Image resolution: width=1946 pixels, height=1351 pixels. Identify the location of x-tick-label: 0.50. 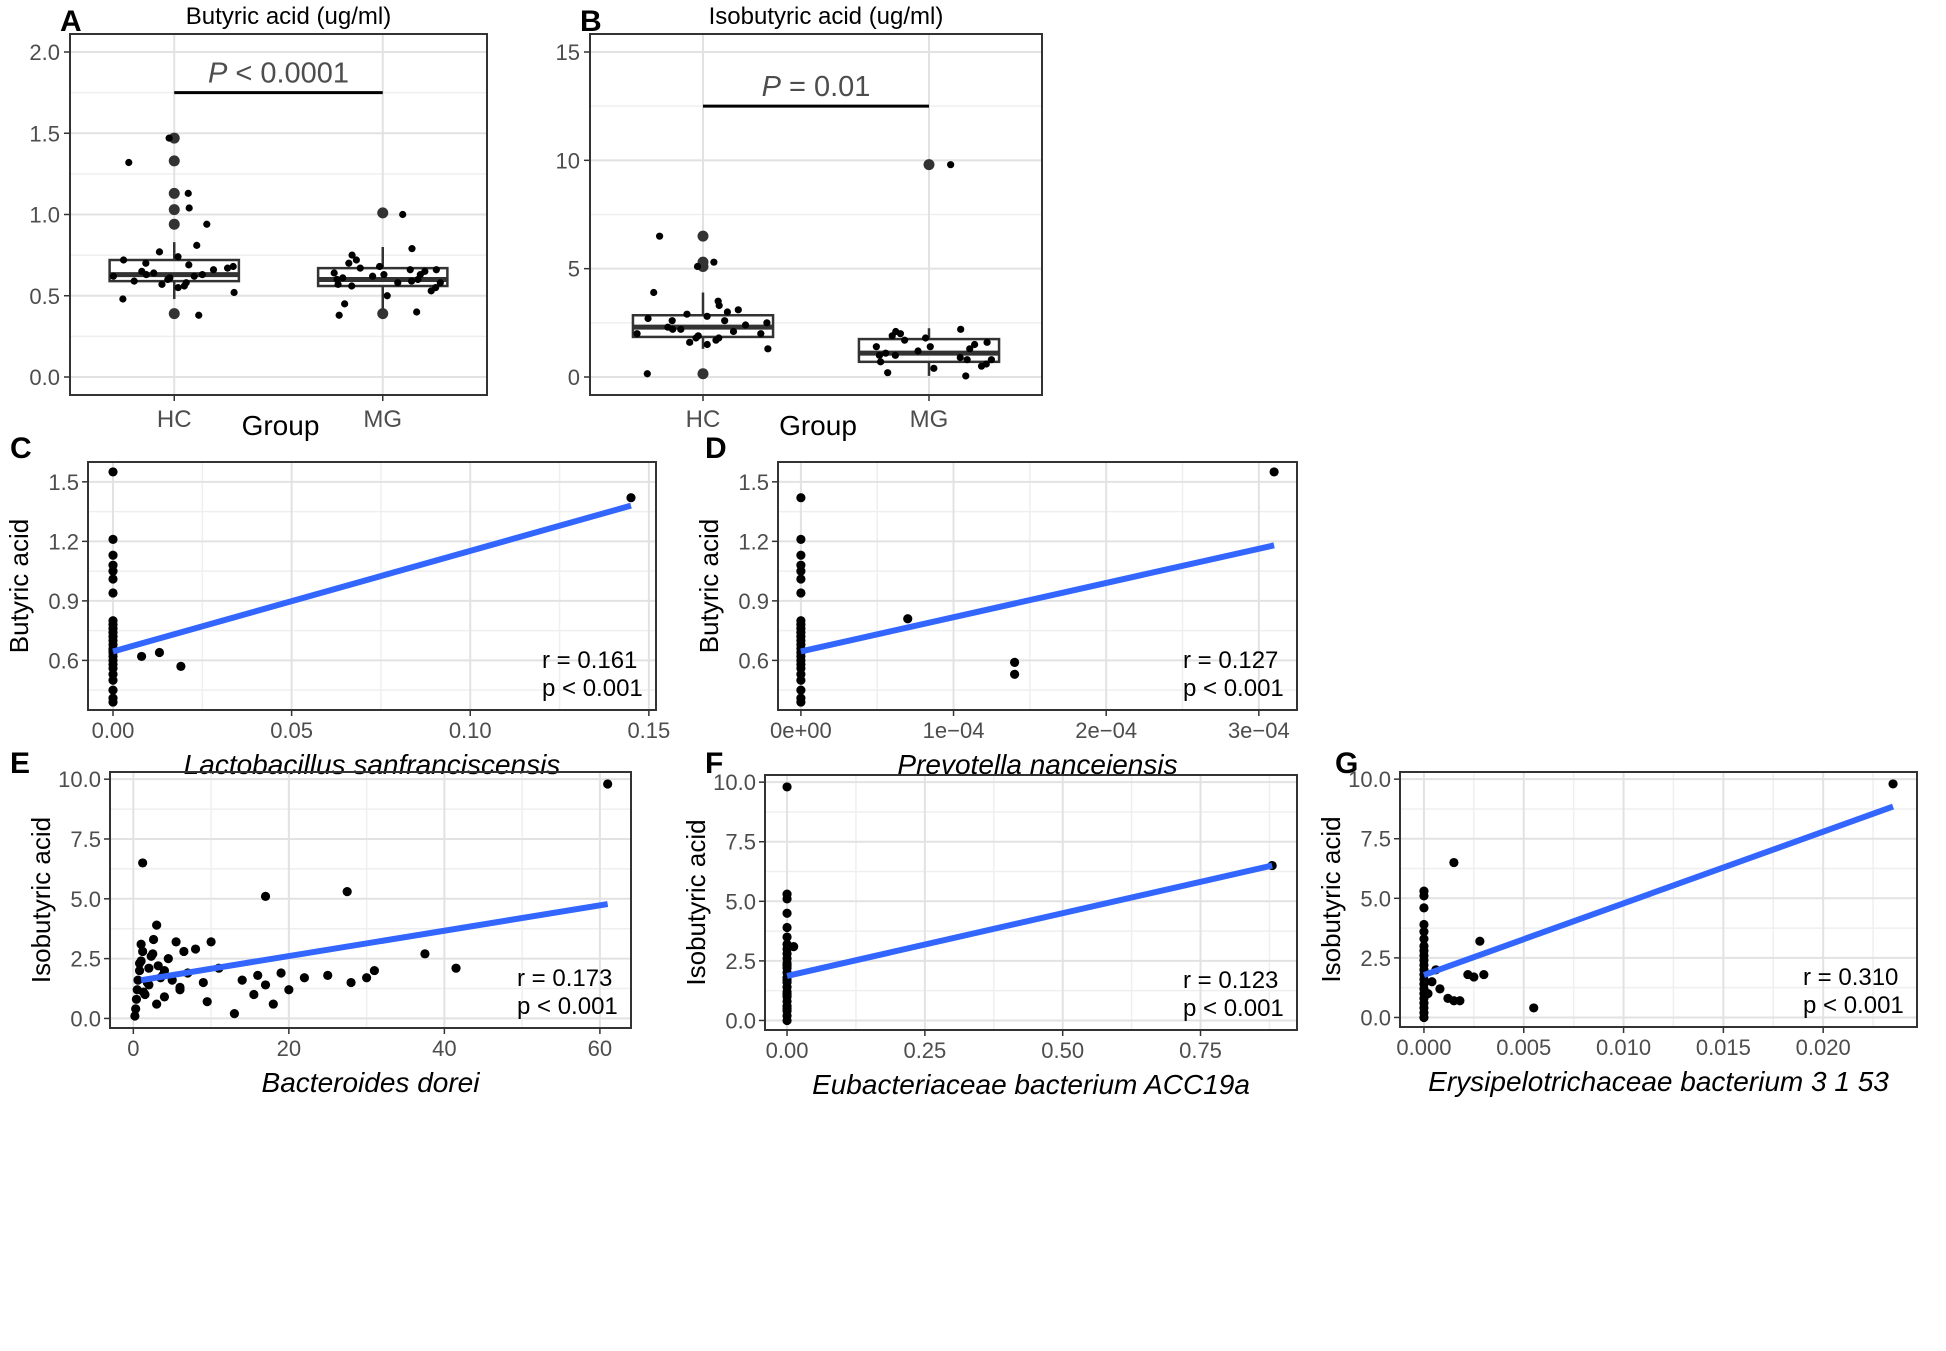
(1062, 1050).